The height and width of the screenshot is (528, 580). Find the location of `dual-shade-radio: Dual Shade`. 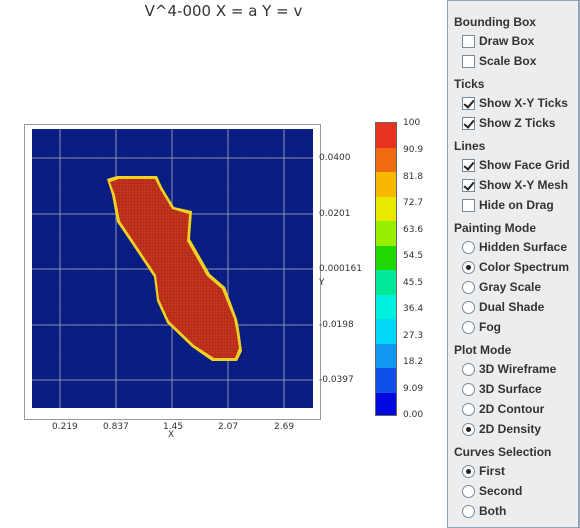

dual-shade-radio: Dual Shade is located at coordinates (503, 307).